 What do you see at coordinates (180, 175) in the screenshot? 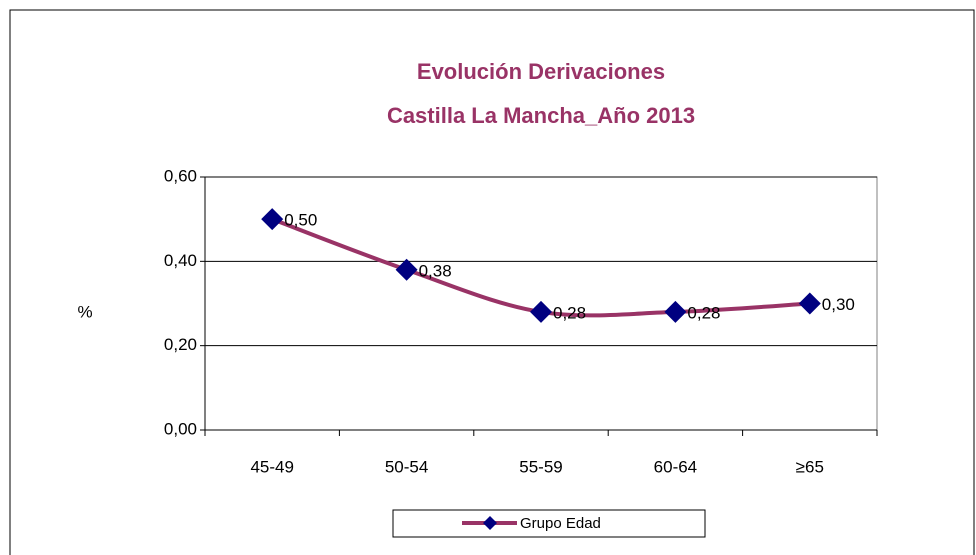
I see `y-tick-label: 0,60` at bounding box center [180, 175].